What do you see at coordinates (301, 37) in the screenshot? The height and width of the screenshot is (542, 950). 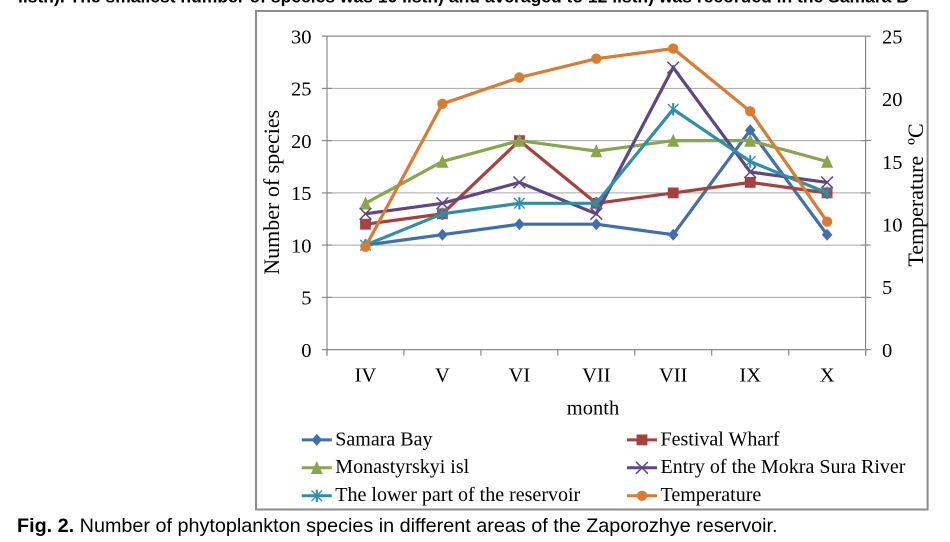 I see `svg-text: 30` at bounding box center [301, 37].